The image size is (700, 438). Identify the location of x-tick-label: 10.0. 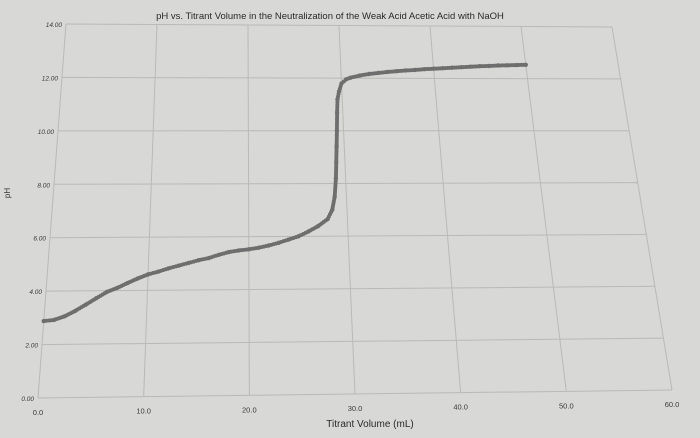
(143, 411).